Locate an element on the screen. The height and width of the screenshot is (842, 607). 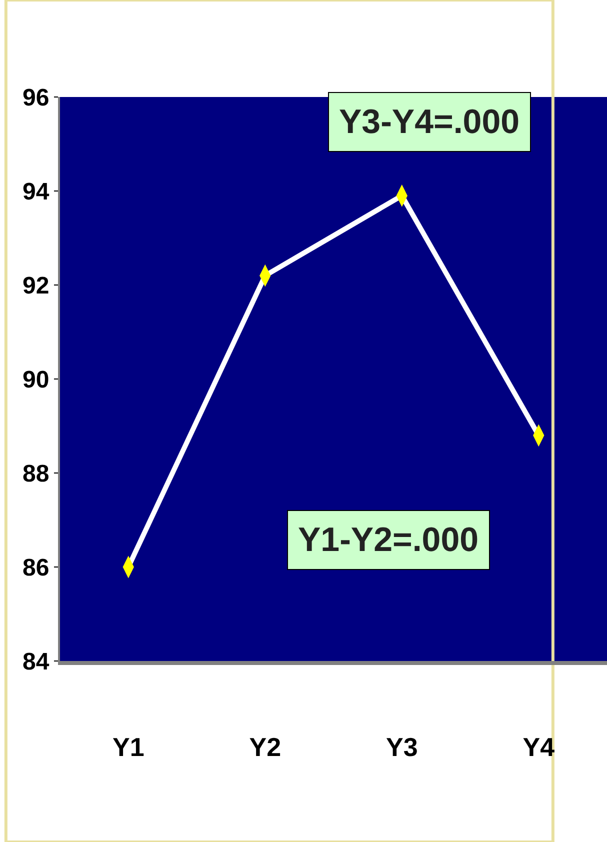
y-tick-label: 90 is located at coordinates (36, 380).